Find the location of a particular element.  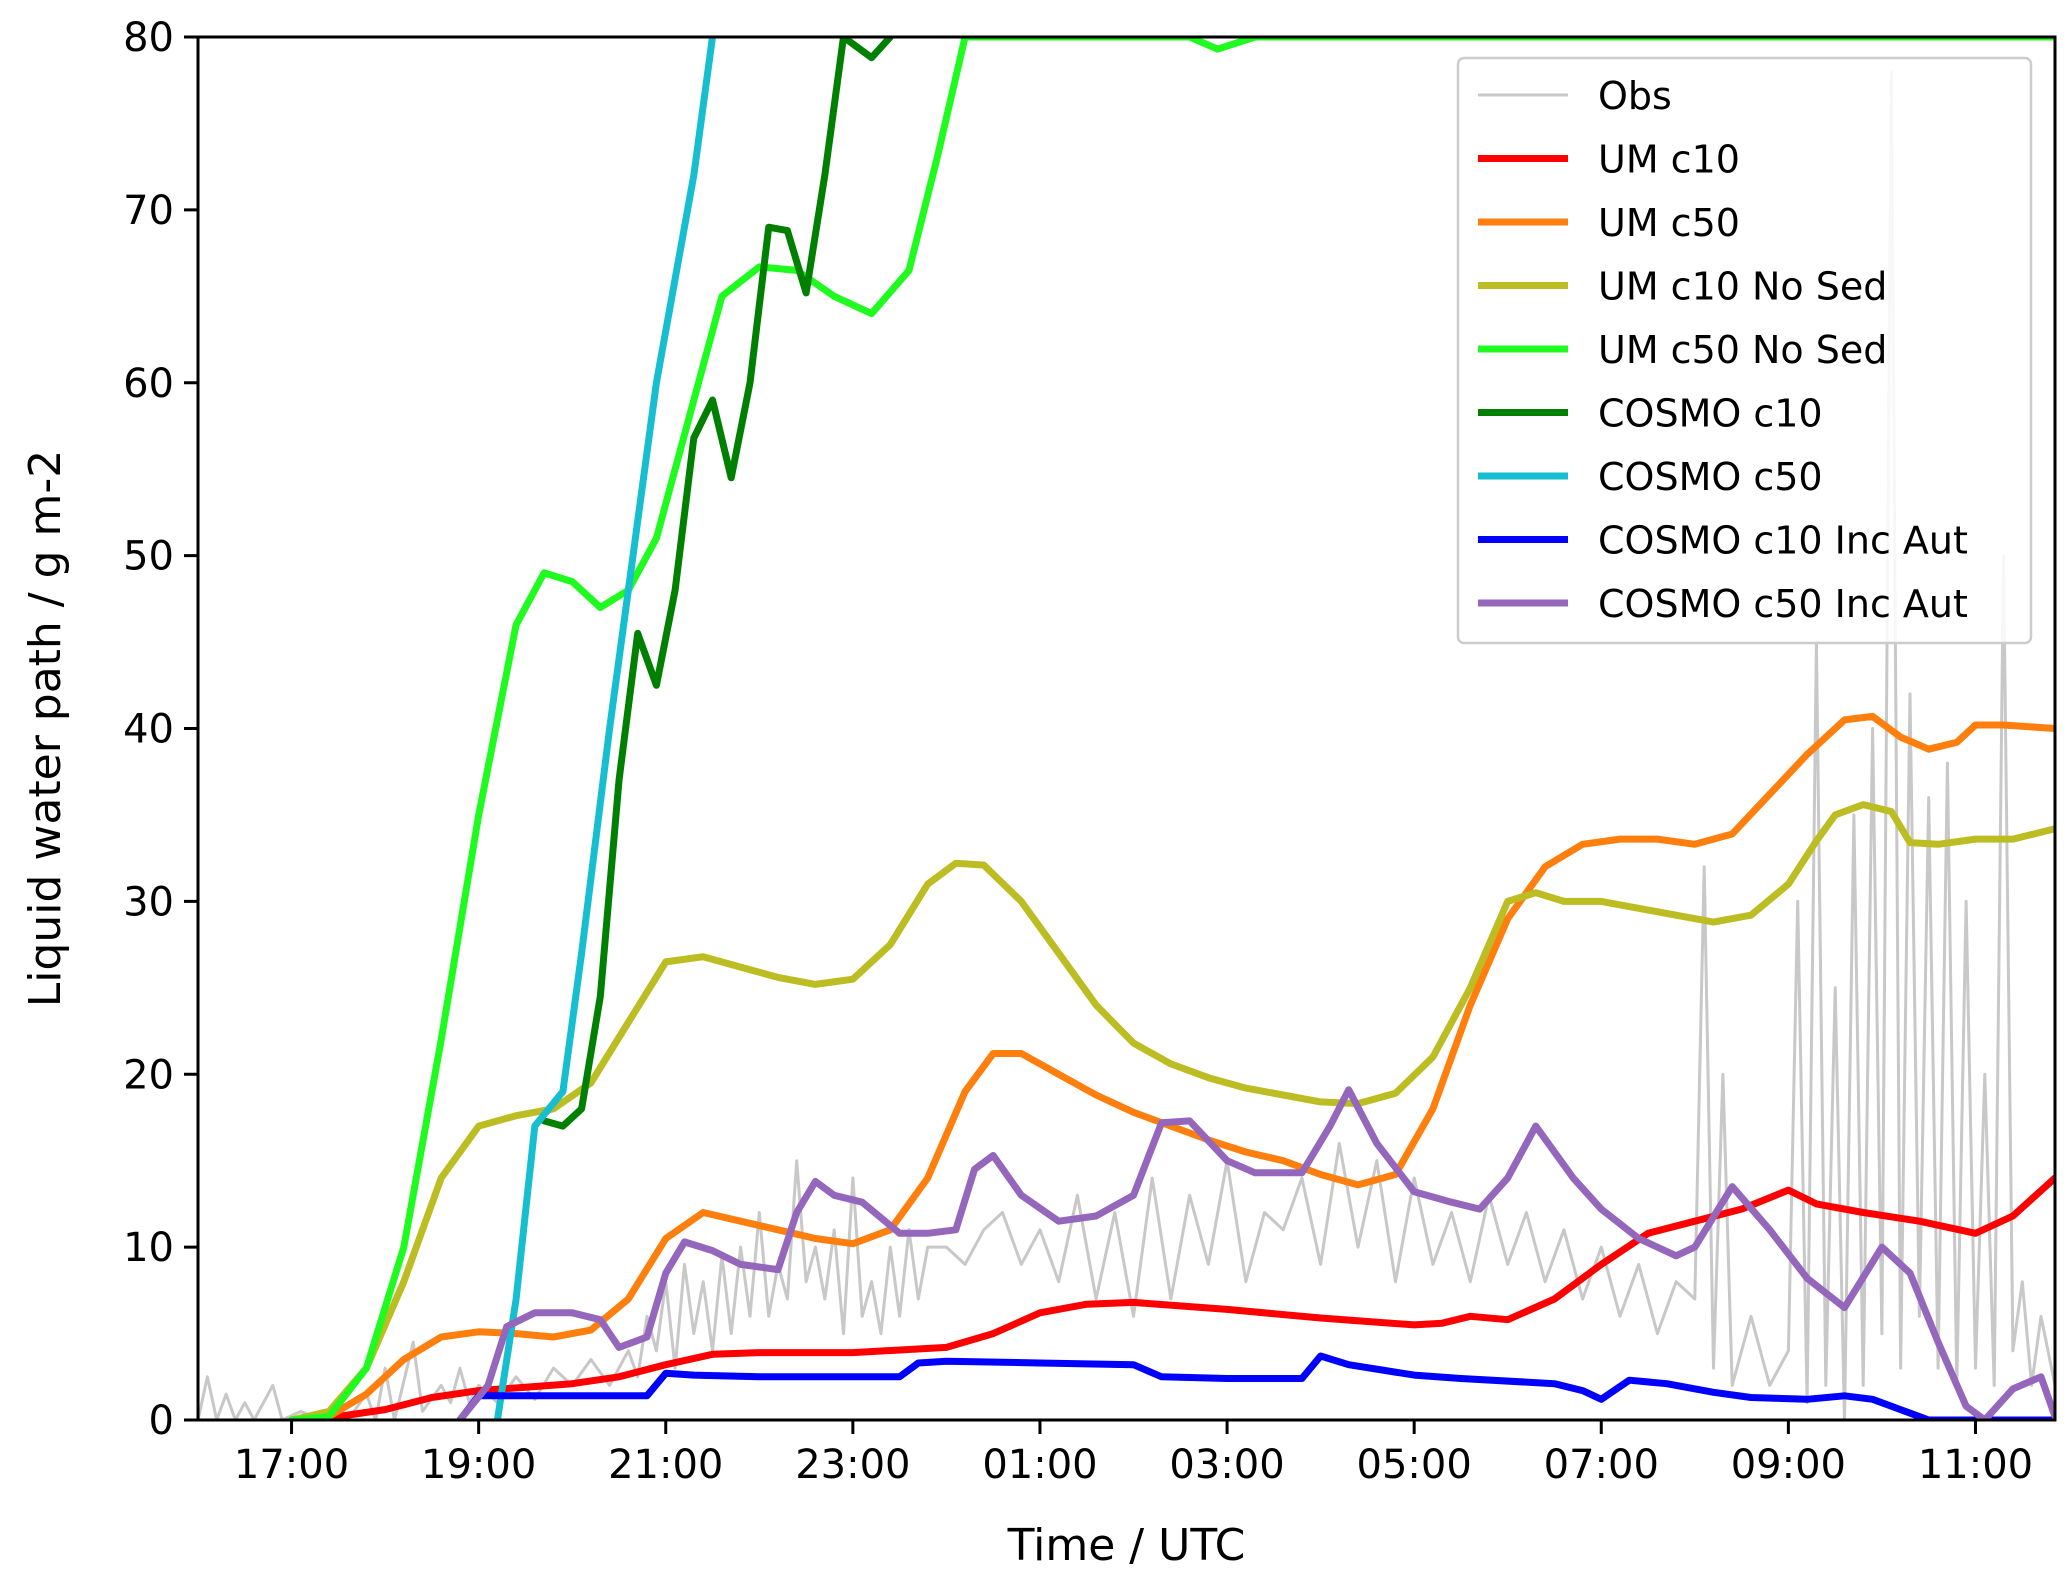

legend-label: UM c50 No Sed is located at coordinates (1742, 350).